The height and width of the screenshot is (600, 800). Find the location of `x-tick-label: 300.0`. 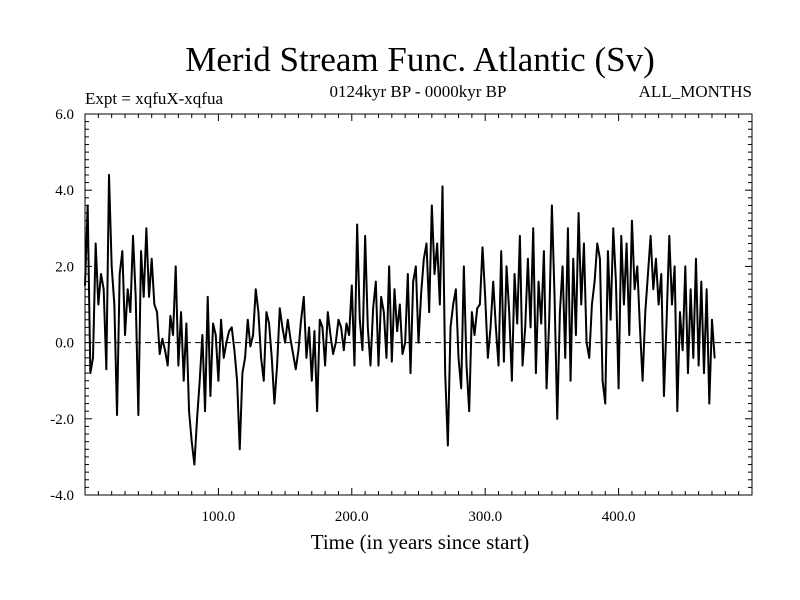

x-tick-label: 300.0 is located at coordinates (485, 517).